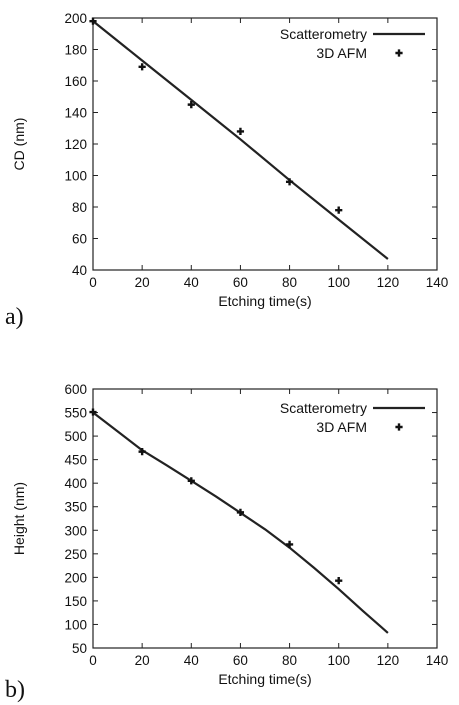 The height and width of the screenshot is (705, 459). Describe the element at coordinates (338, 282) in the screenshot. I see `chart-a-x-tick-label: 100` at that location.